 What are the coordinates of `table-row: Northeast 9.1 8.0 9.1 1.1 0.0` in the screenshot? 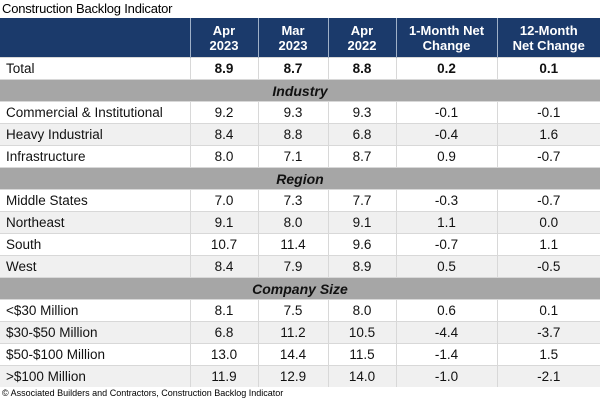 It's located at (300, 222).